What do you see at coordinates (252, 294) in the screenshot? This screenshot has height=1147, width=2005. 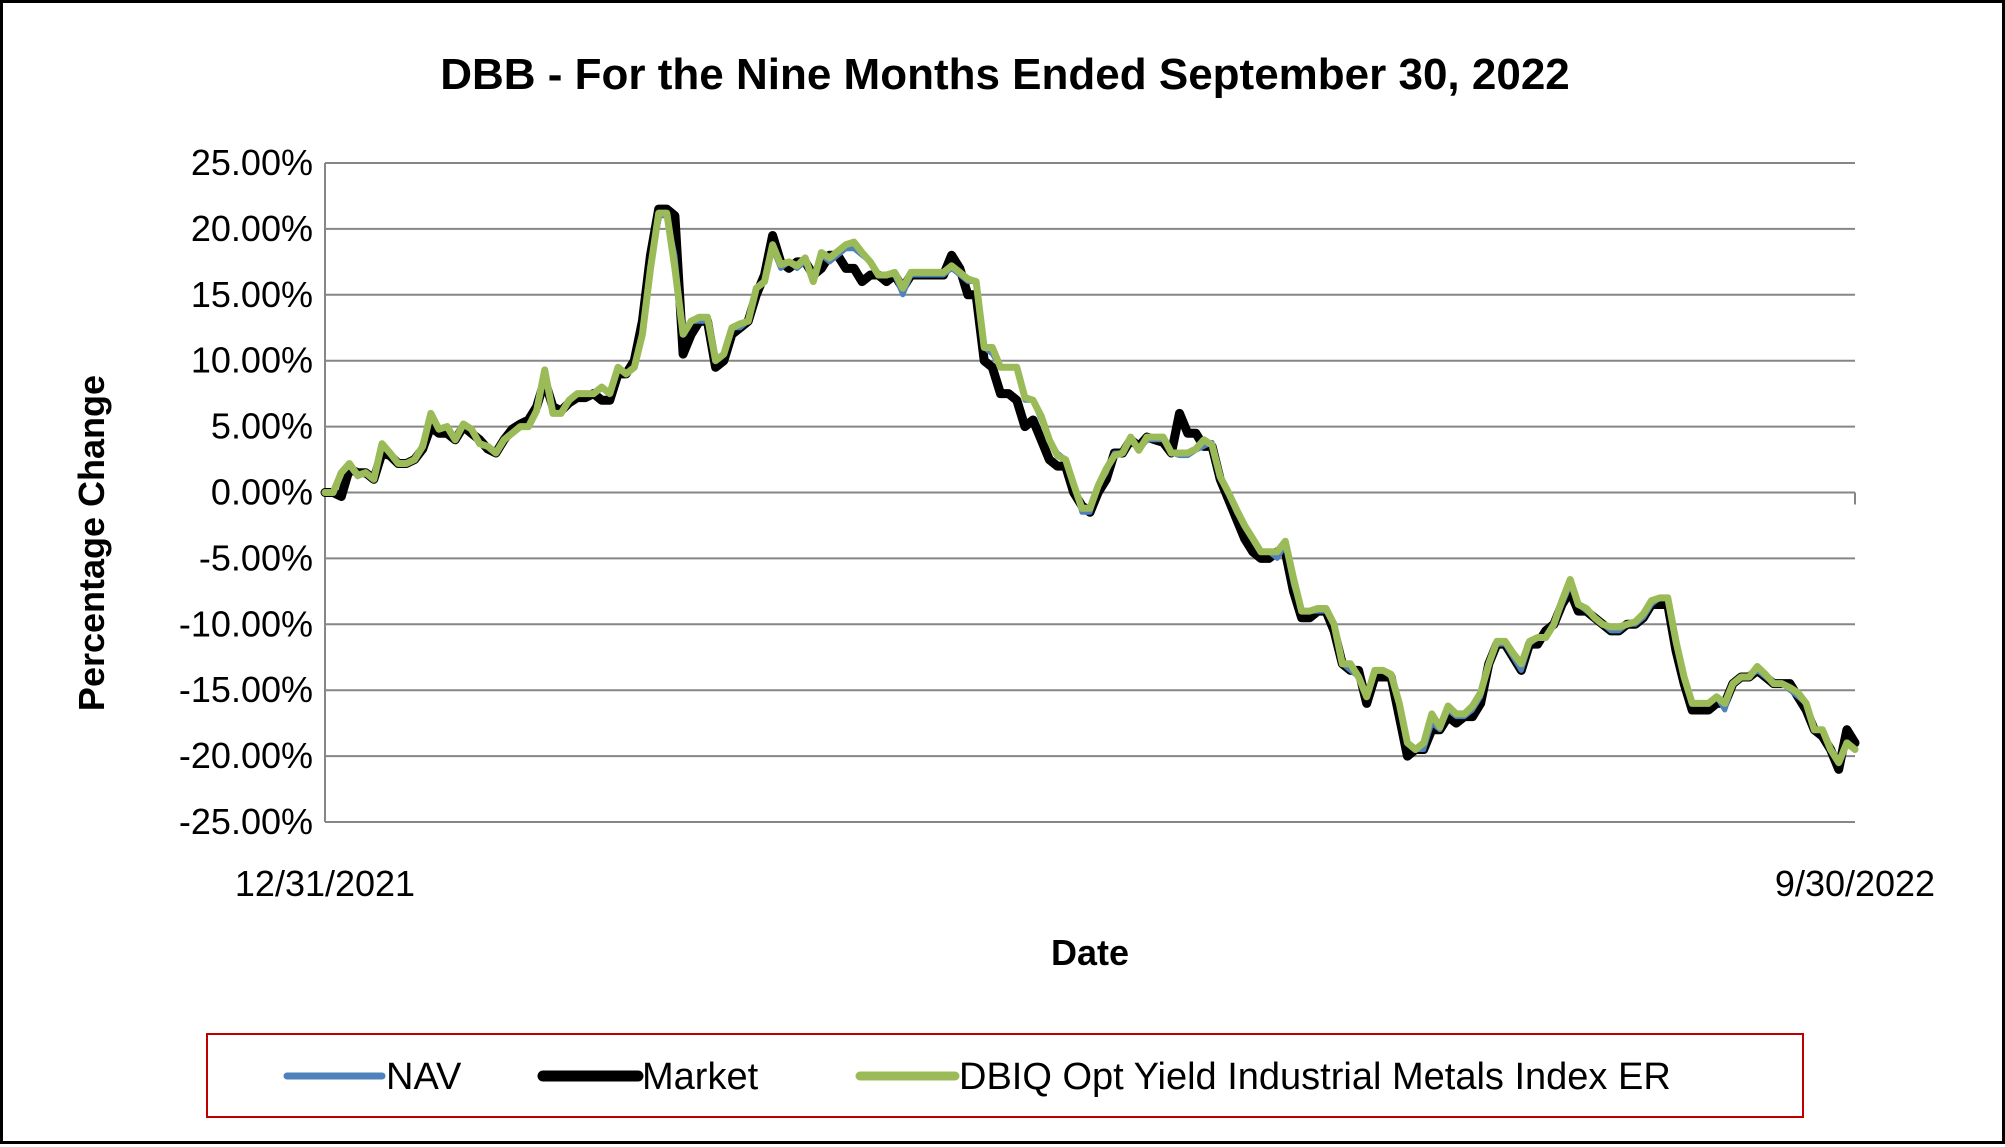 I see `y-tick-label: 15.00%` at bounding box center [252, 294].